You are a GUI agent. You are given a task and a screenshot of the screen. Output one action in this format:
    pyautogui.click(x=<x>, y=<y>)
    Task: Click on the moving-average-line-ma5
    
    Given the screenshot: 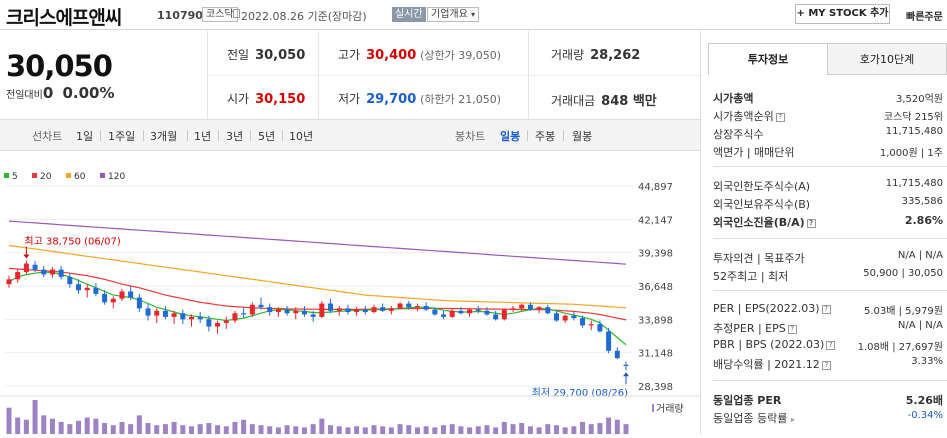 What is the action you would take?
    pyautogui.click(x=317, y=308)
    